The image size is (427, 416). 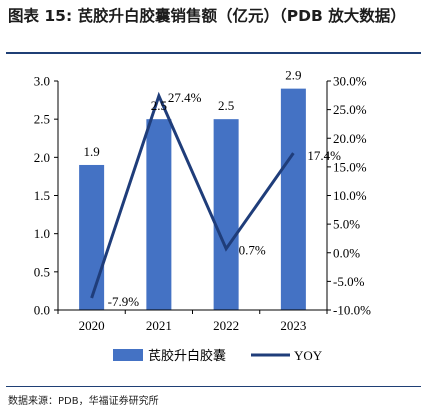 I want to click on source-note: 数据来源：PDB，华福证券研究所, so click(x=83, y=401).